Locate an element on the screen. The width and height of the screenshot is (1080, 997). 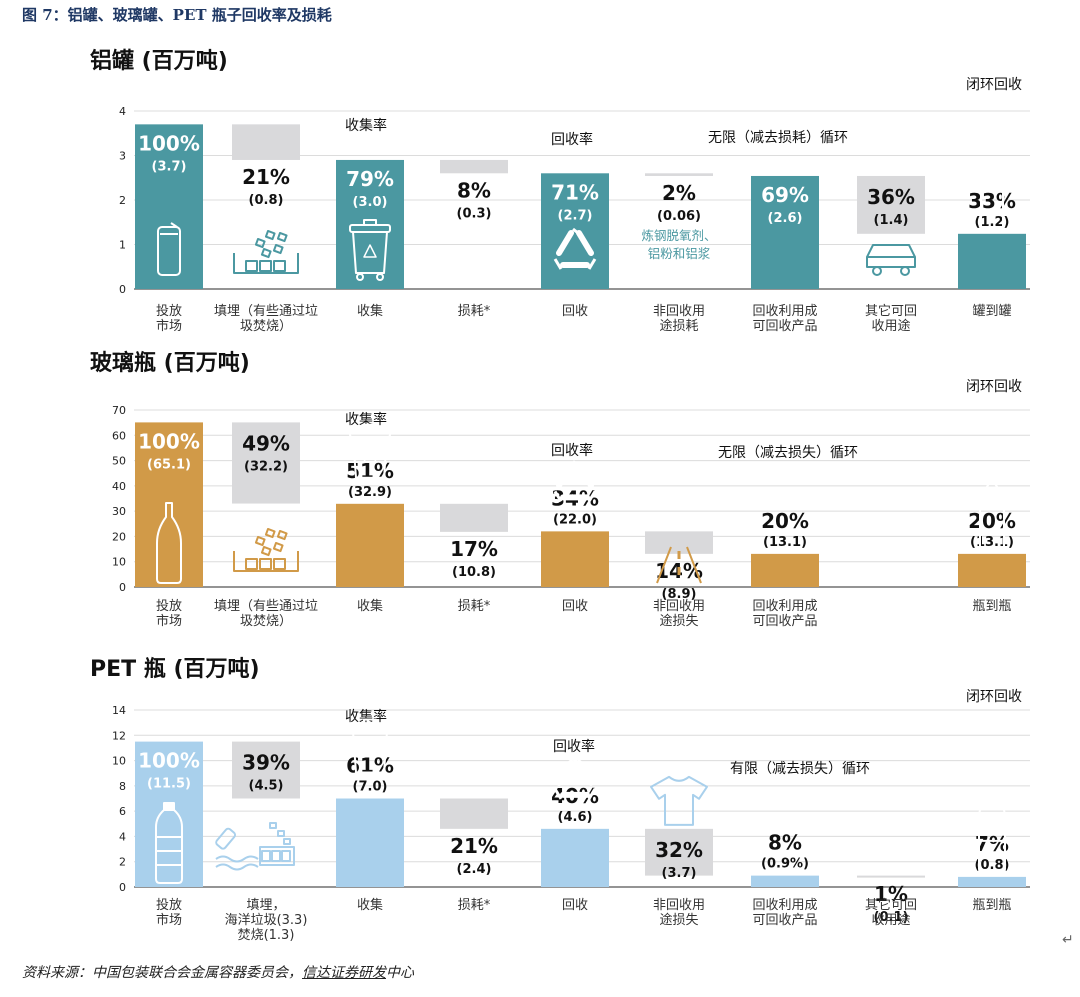
bar-value-label: (8.9) is located at coordinates (679, 594).